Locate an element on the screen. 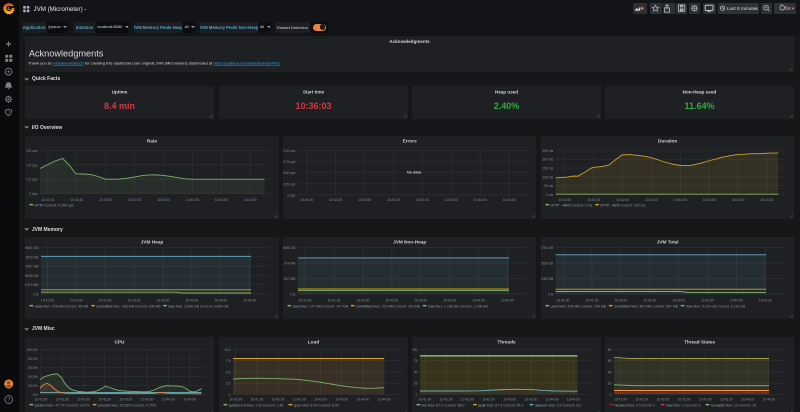  svg-text: 10:36:03 is located at coordinates (313, 106).